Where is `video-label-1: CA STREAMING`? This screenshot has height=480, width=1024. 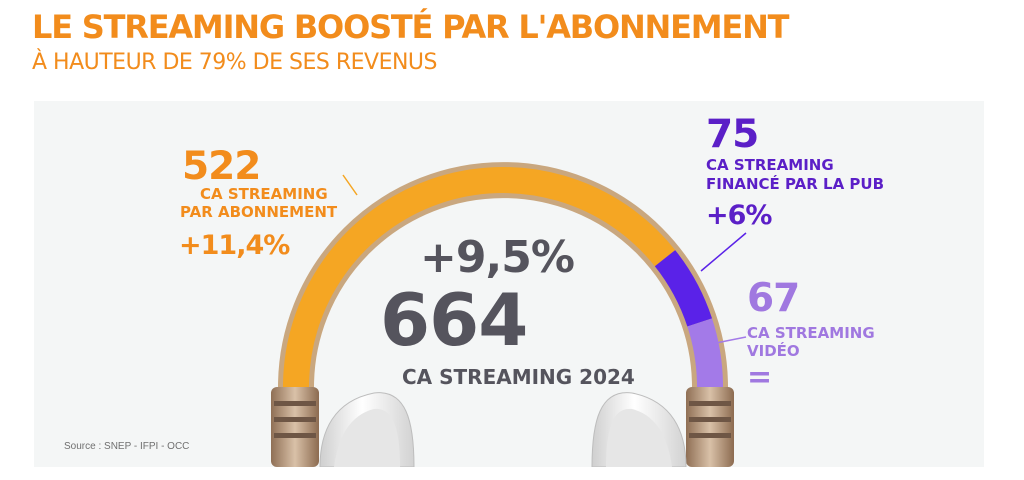 video-label-1: CA STREAMING is located at coordinates (811, 333).